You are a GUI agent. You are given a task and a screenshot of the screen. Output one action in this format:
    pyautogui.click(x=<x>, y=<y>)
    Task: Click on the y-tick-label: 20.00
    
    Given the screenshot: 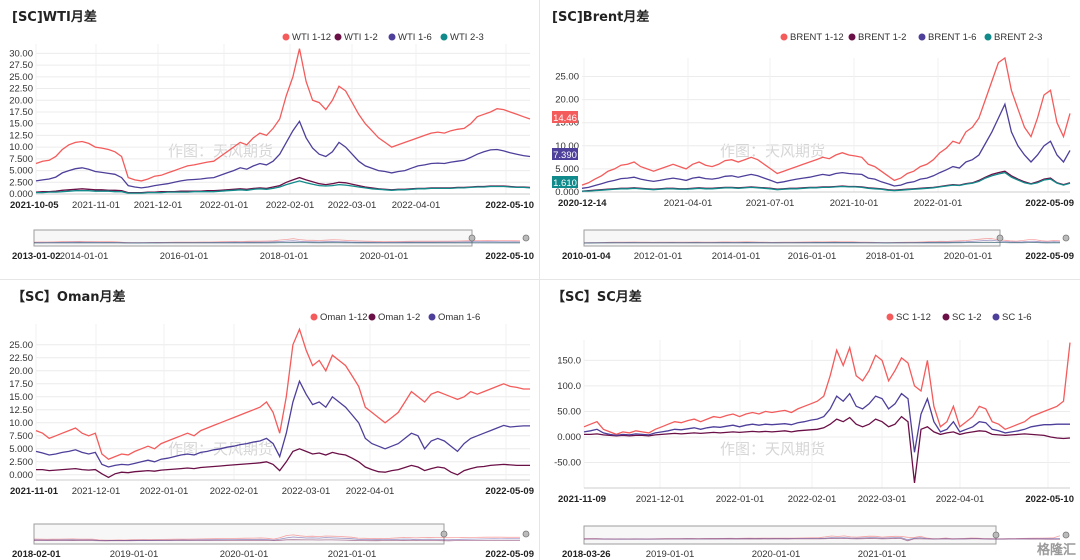 What is the action you would take?
    pyautogui.click(x=21, y=100)
    